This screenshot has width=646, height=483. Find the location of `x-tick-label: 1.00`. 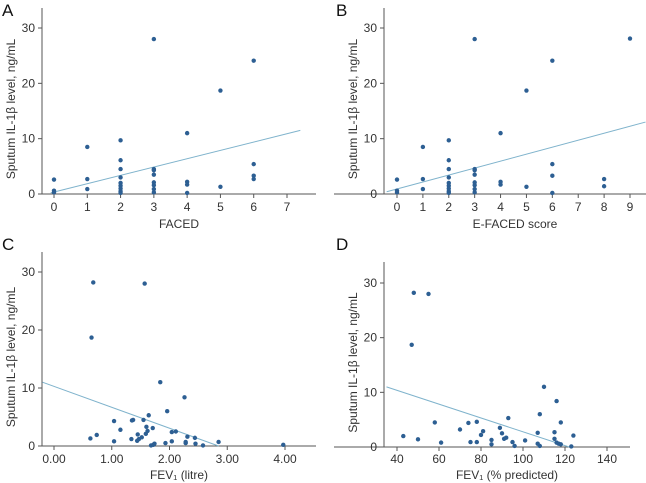

x-tick-label: 1.00 is located at coordinates (112, 459).